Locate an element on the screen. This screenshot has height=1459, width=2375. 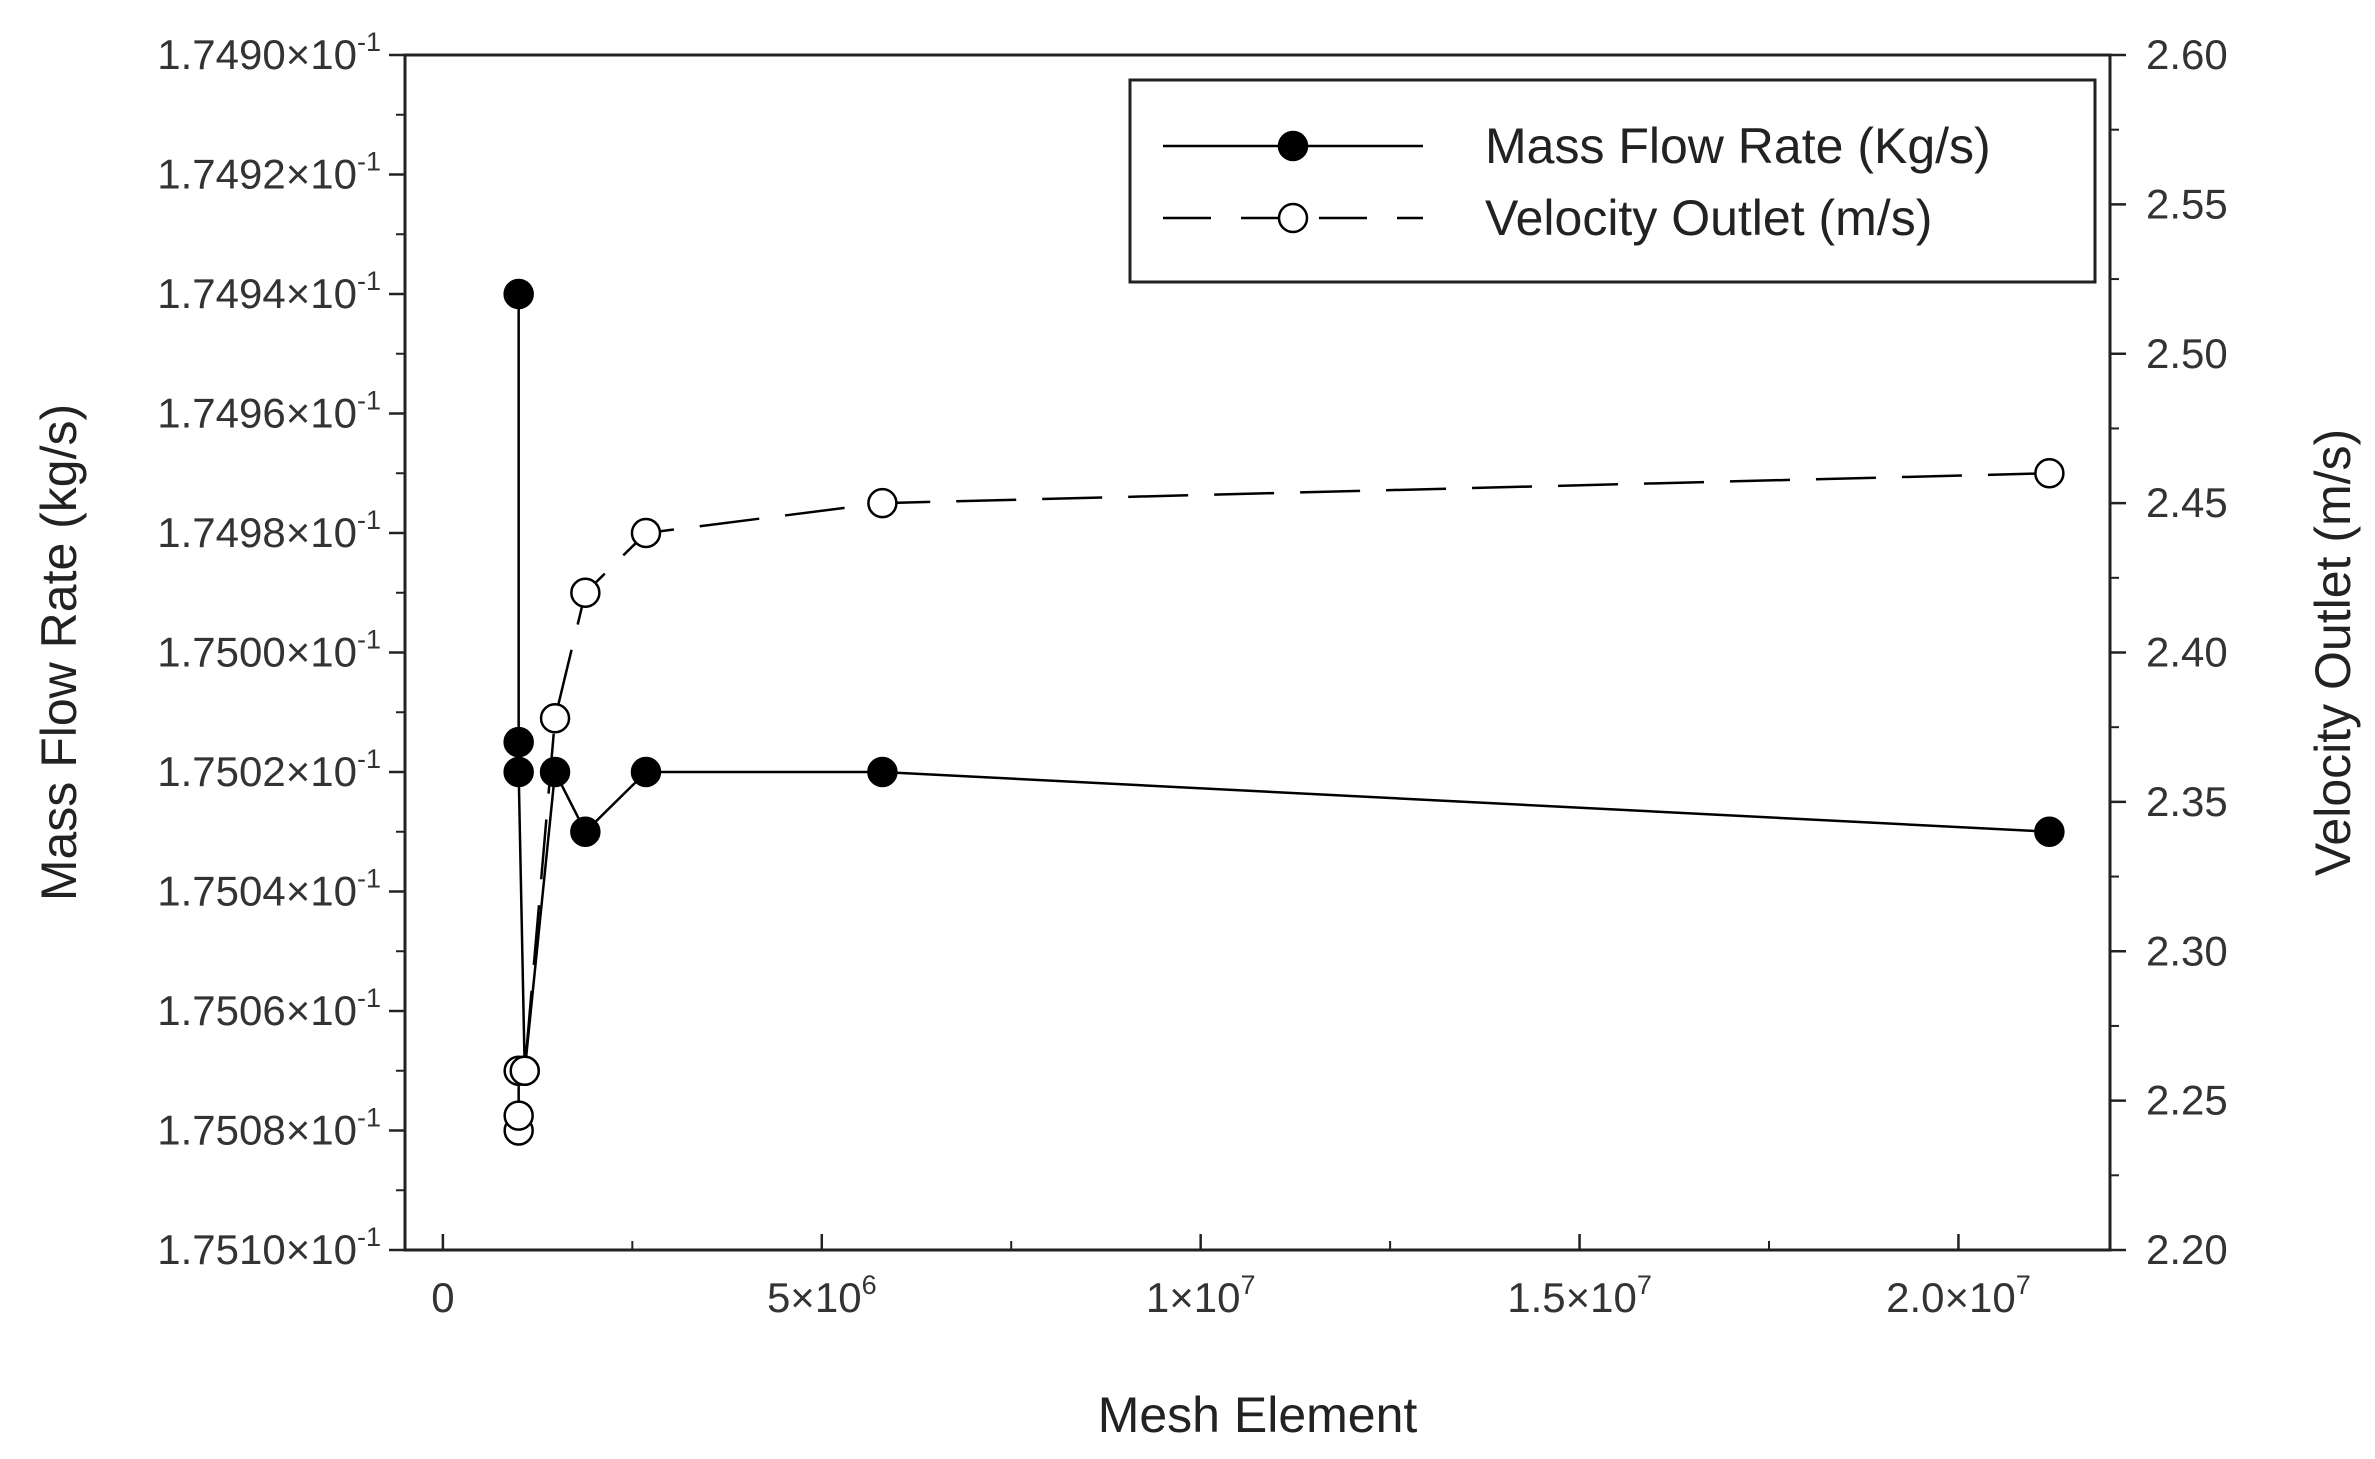
right-y-tick-label: 2.40 is located at coordinates (2187, 652).